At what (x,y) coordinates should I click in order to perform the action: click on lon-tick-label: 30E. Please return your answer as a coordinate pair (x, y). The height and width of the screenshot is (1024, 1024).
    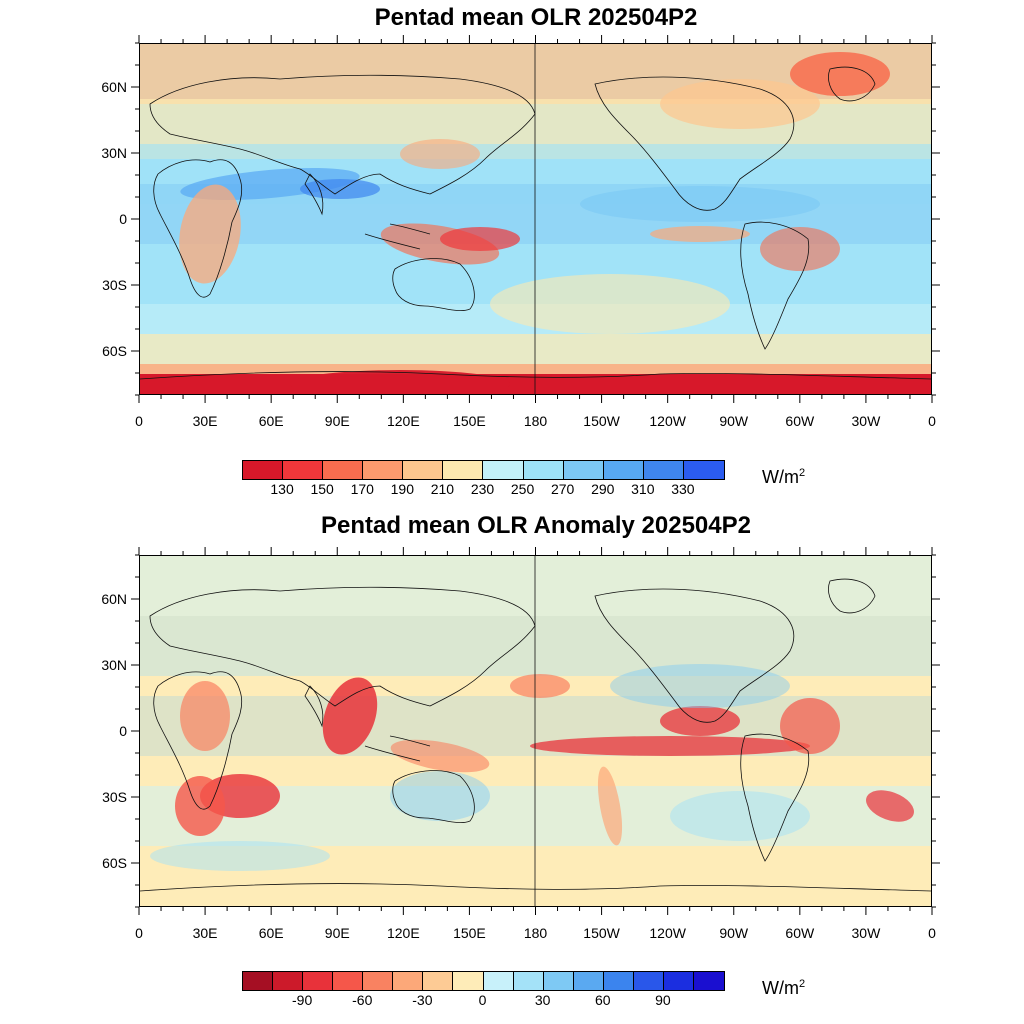
    Looking at the image, I should click on (205, 933).